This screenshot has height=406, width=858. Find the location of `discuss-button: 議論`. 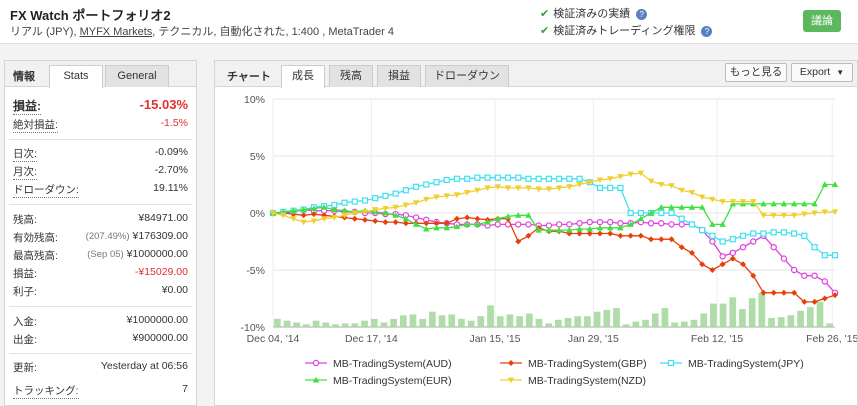

discuss-button: 議論 is located at coordinates (822, 21).